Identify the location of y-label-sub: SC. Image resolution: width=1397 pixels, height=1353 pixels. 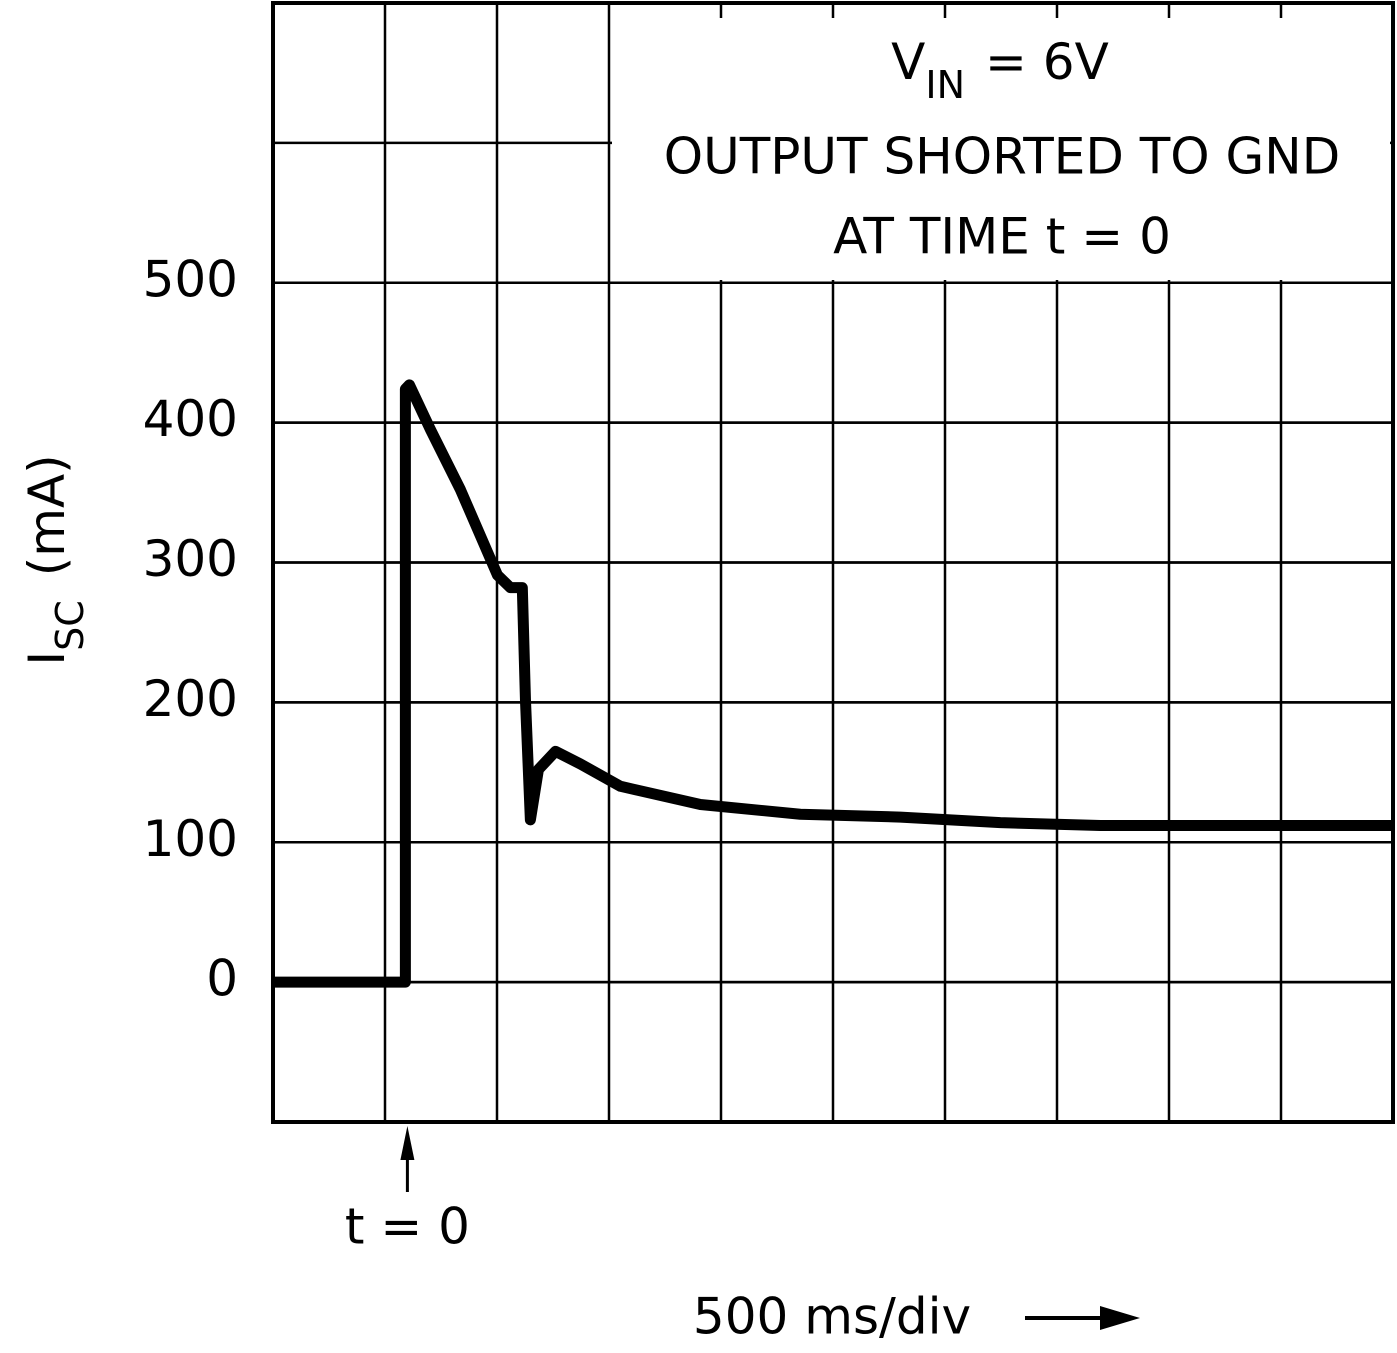
(70, 625).